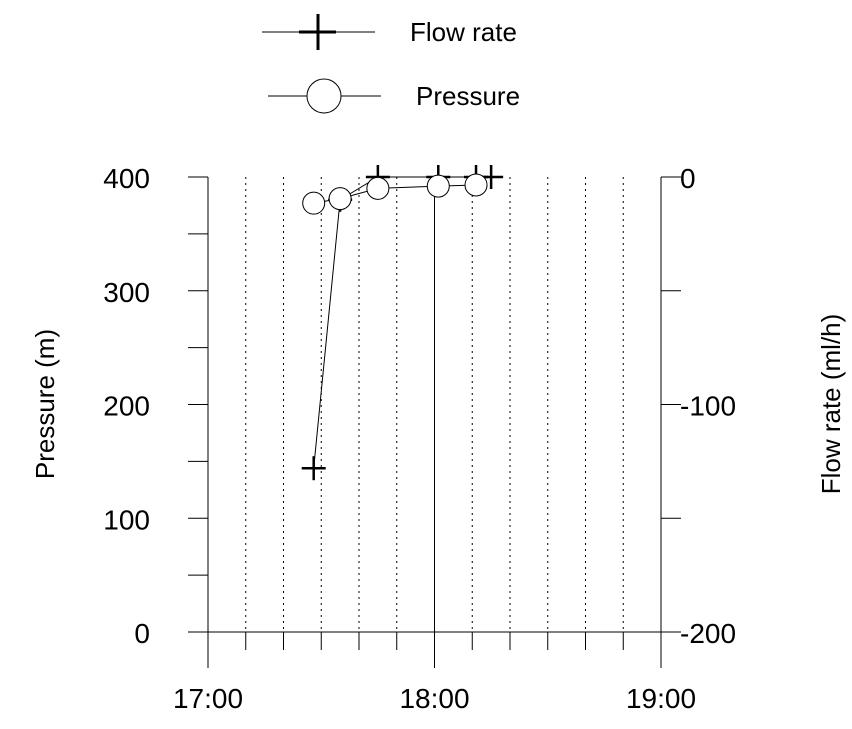 This screenshot has width=852, height=729. What do you see at coordinates (708, 633) in the screenshot?
I see `y-right-tick-label: -200` at bounding box center [708, 633].